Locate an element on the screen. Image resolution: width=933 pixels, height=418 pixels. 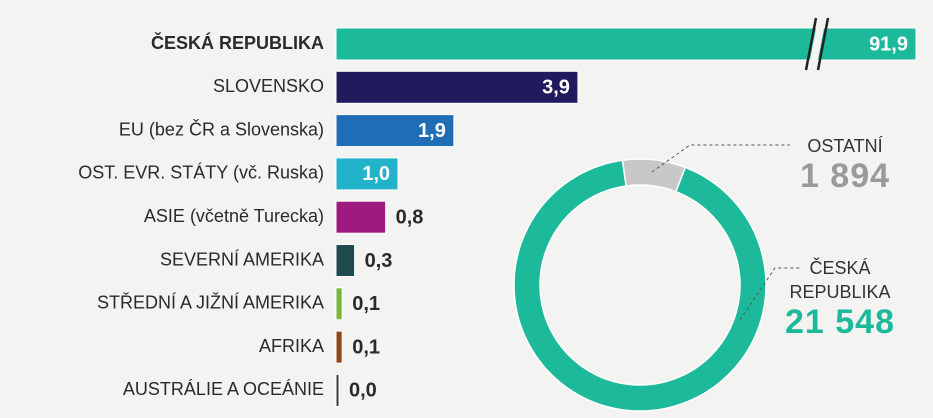
value-label: 0,8 is located at coordinates (410, 217).